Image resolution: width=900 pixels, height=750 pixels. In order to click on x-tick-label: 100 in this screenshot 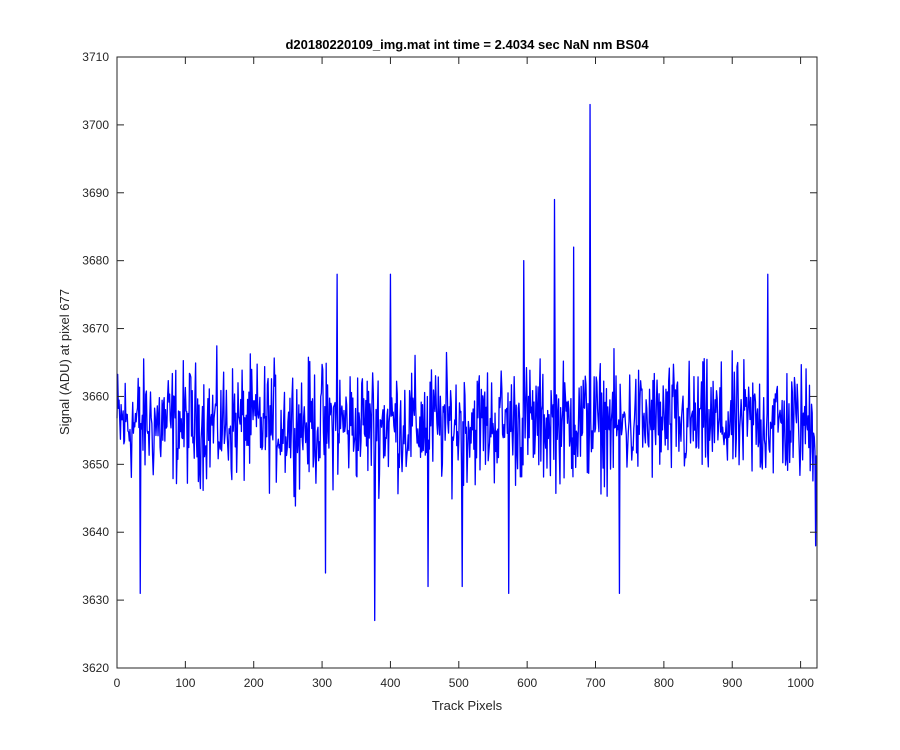, I will do `click(185, 683)`.